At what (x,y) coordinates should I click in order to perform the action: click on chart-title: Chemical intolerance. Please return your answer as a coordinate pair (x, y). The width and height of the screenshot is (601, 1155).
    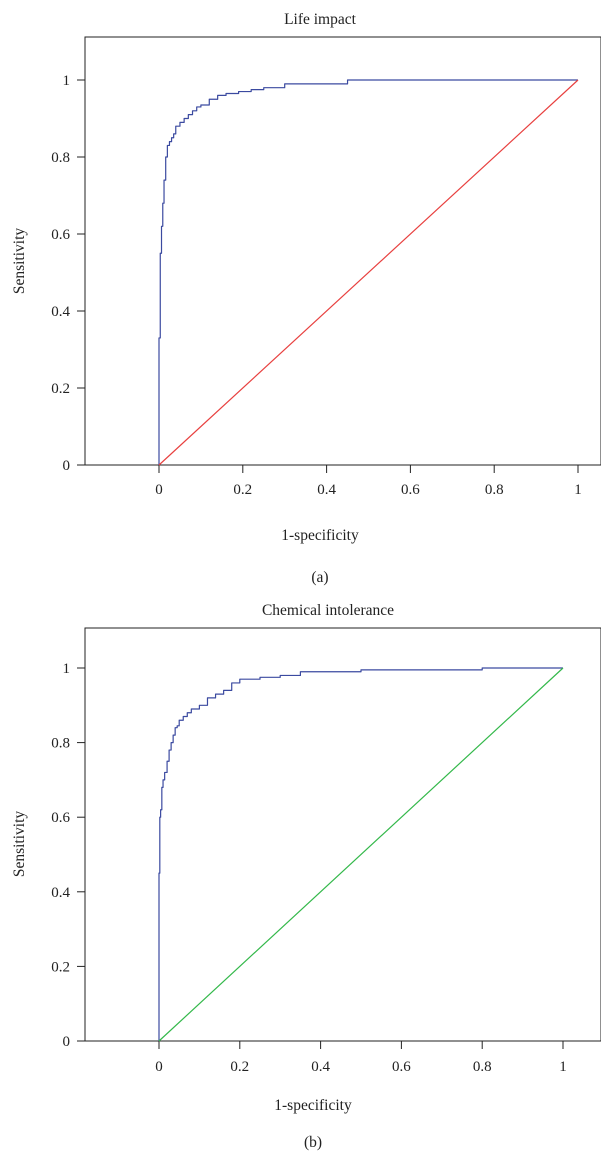
    Looking at the image, I should click on (328, 610).